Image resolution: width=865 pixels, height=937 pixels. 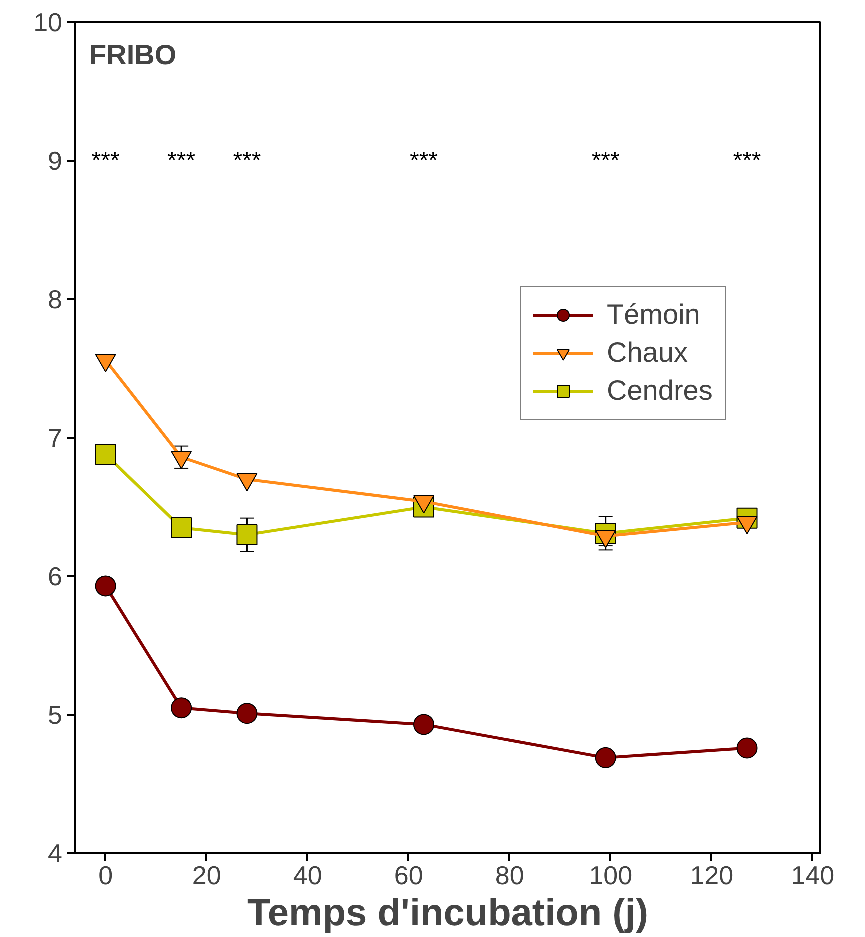 What do you see at coordinates (509, 875) in the screenshot?
I see `x-tick-label: 80` at bounding box center [509, 875].